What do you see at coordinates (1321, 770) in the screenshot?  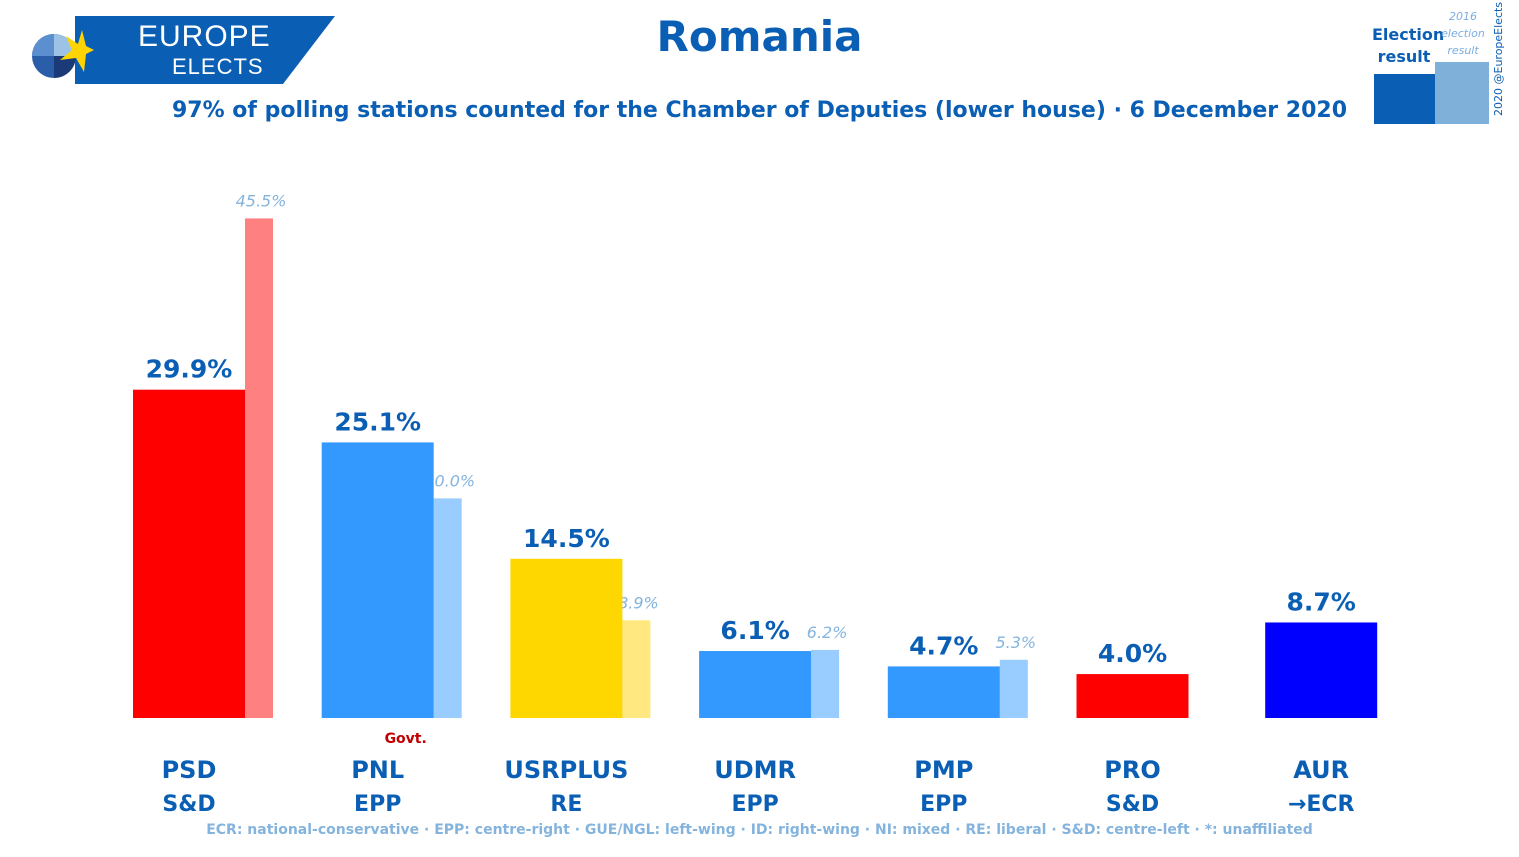 I see `party-name-aur: AUR` at bounding box center [1321, 770].